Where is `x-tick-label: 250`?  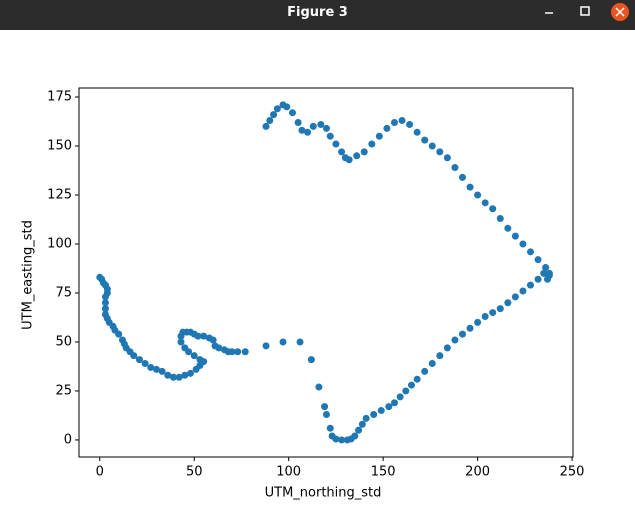 x-tick-label: 250 is located at coordinates (572, 472).